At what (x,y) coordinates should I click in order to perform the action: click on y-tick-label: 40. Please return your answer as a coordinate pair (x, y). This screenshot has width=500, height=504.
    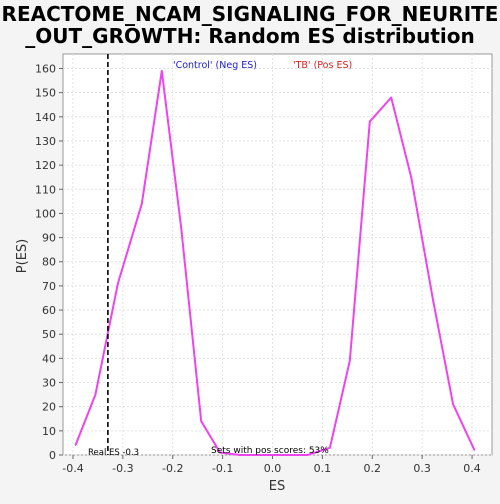
    Looking at the image, I should click on (49, 358).